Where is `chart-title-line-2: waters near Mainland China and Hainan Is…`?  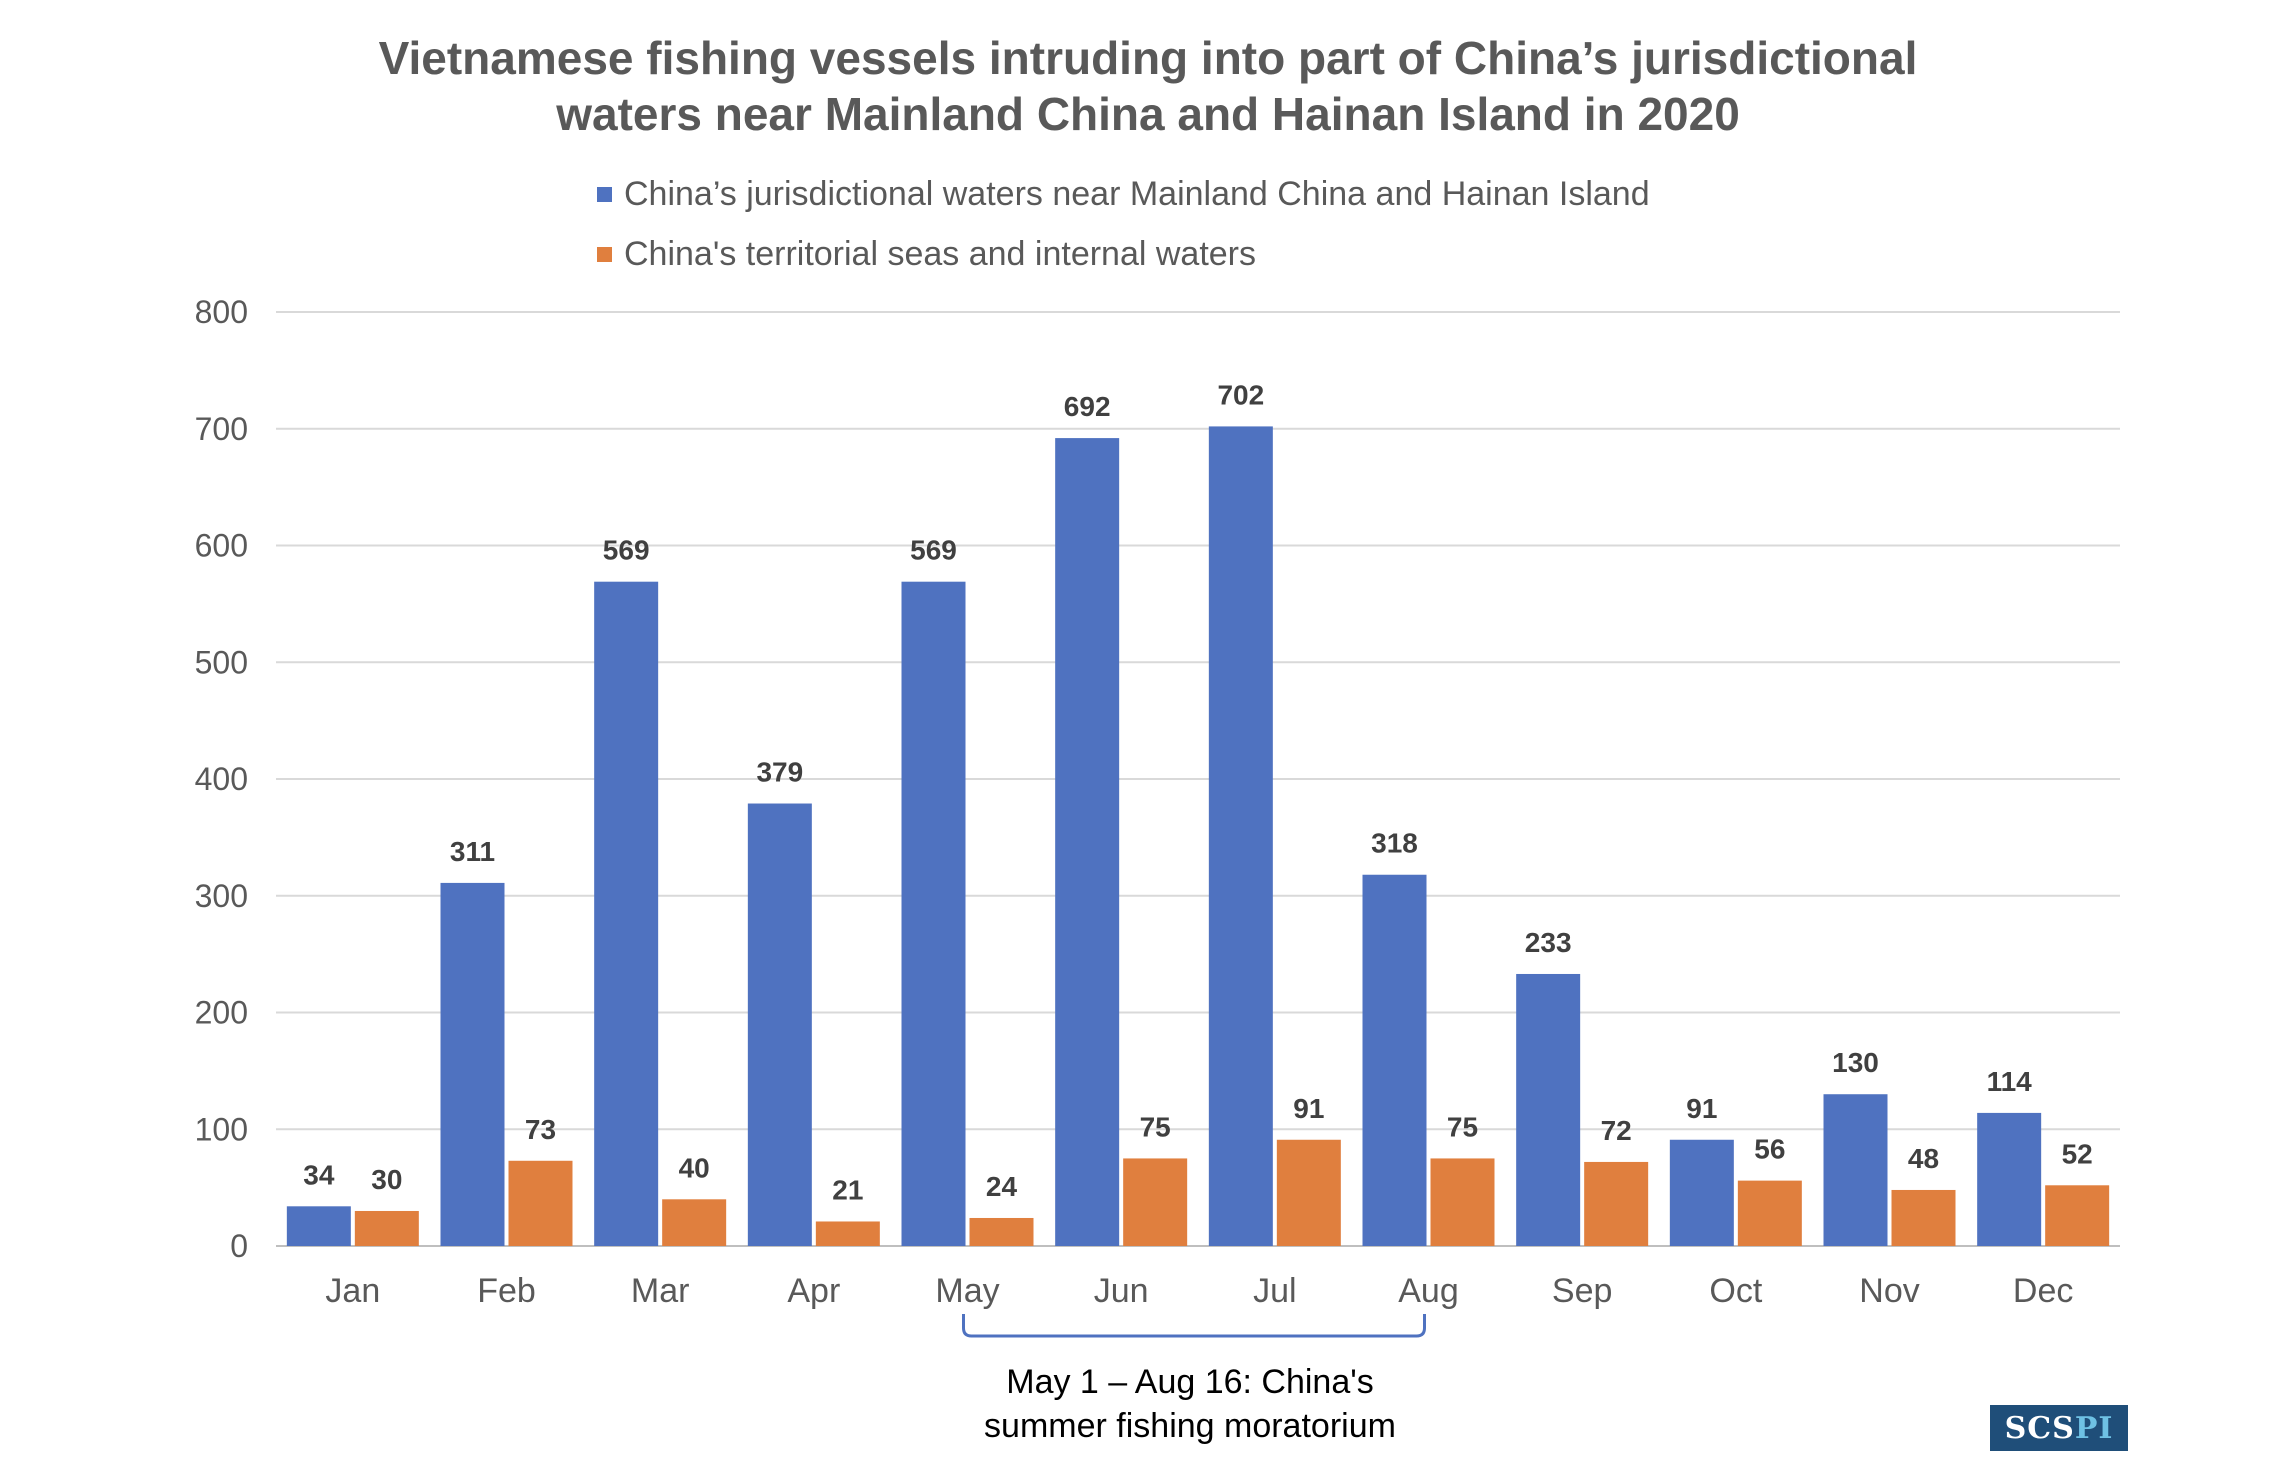 chart-title-line-2: waters near Mainland China and Hainan Is… is located at coordinates (1148, 114).